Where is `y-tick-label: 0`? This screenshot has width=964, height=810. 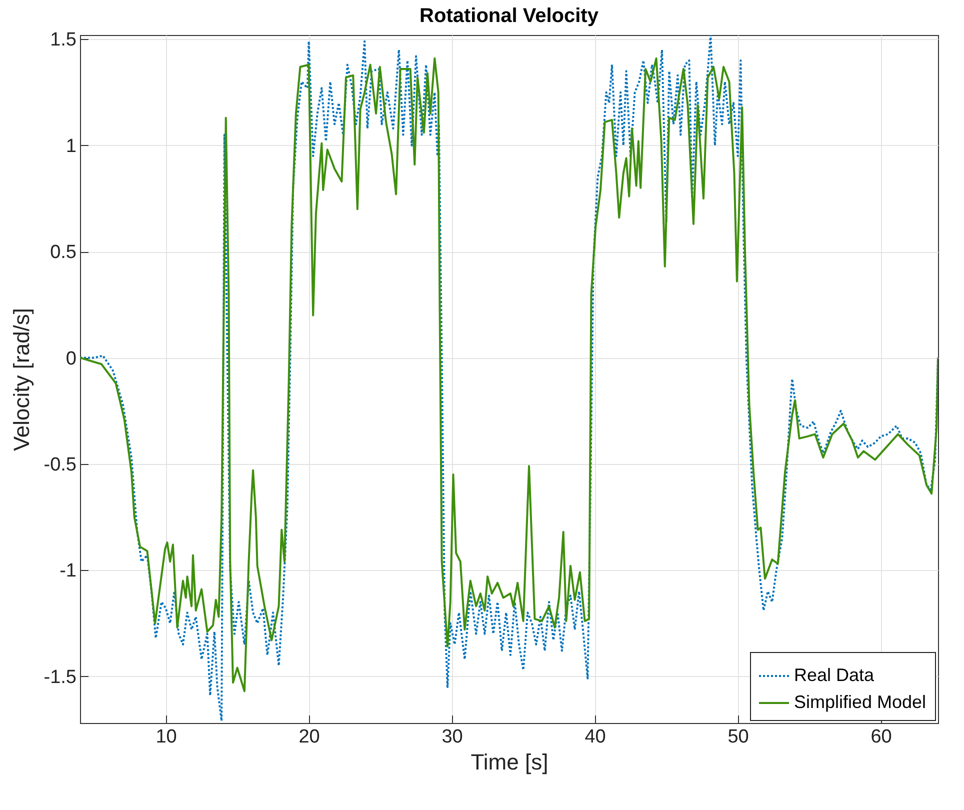 y-tick-label: 0 is located at coordinates (71, 359).